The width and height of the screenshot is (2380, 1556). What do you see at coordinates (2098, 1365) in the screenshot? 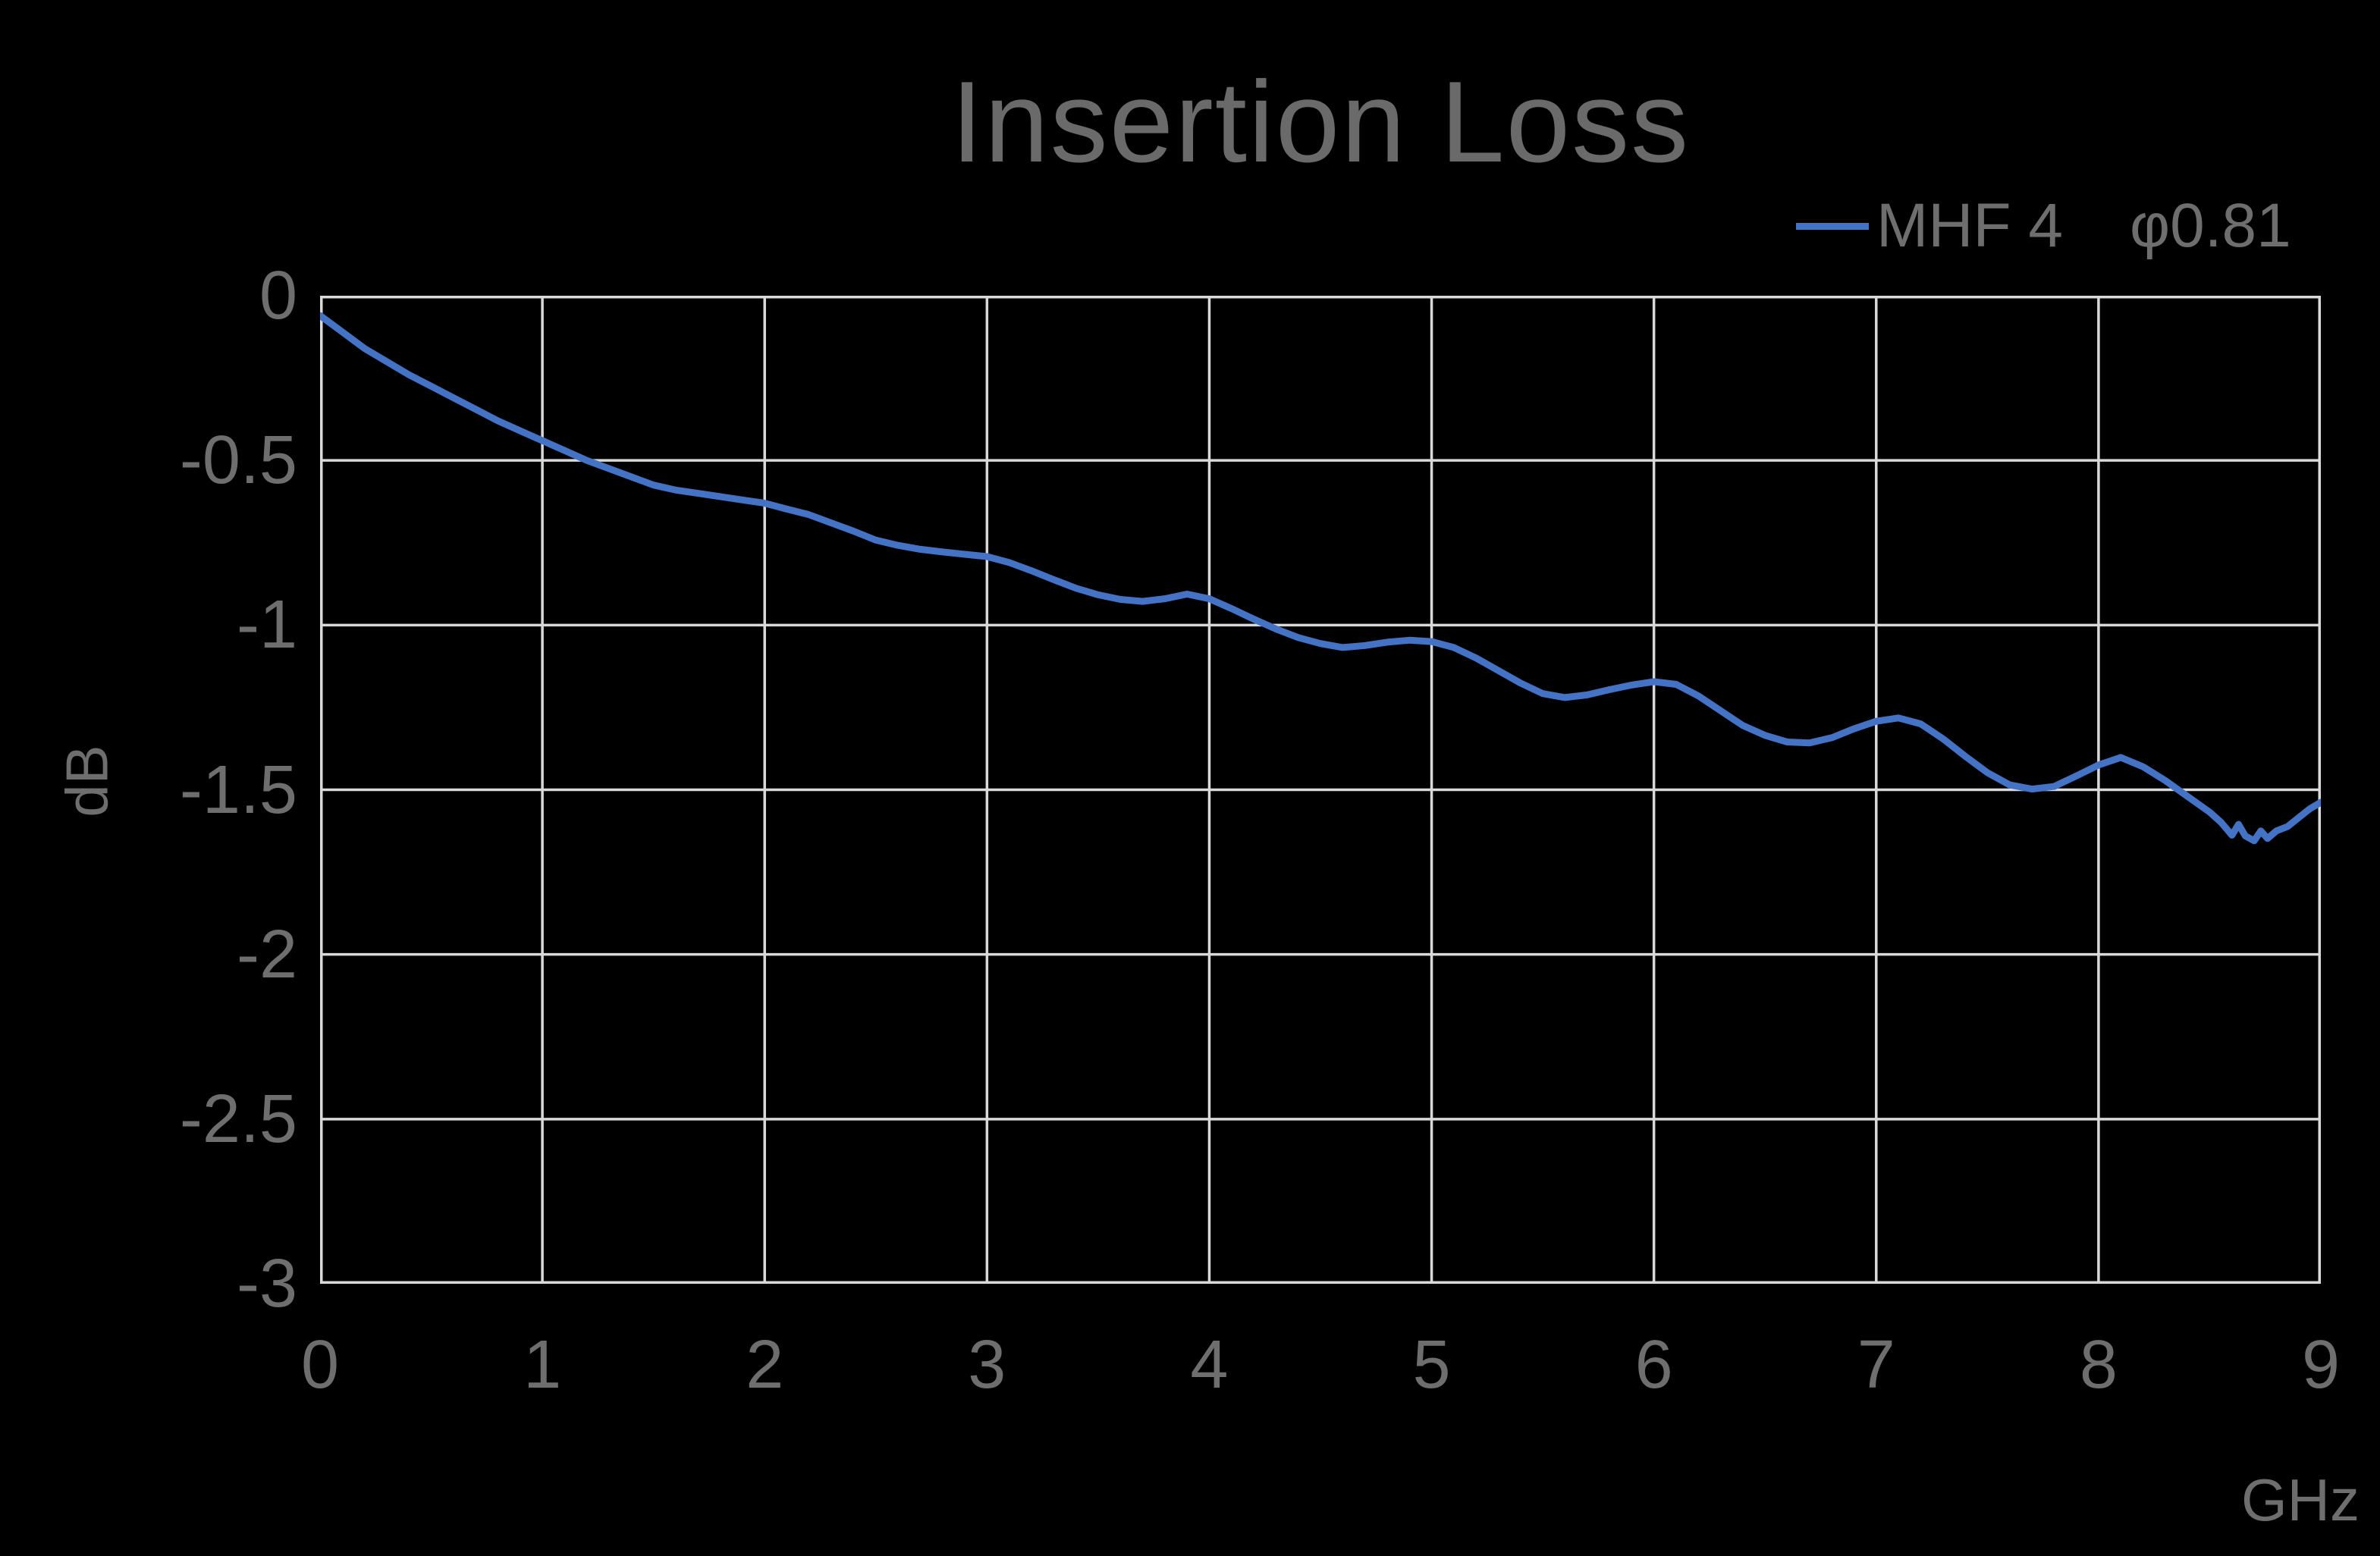
I see `x-tick-label: 8` at bounding box center [2098, 1365].